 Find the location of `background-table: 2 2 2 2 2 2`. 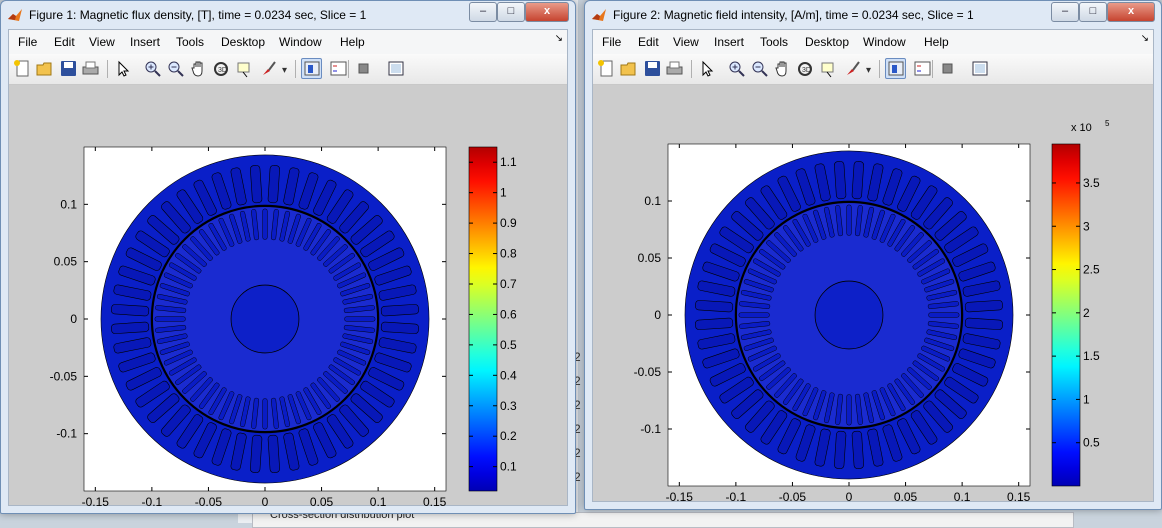

background-table: 2 2 2 2 2 2 is located at coordinates (583, 422).